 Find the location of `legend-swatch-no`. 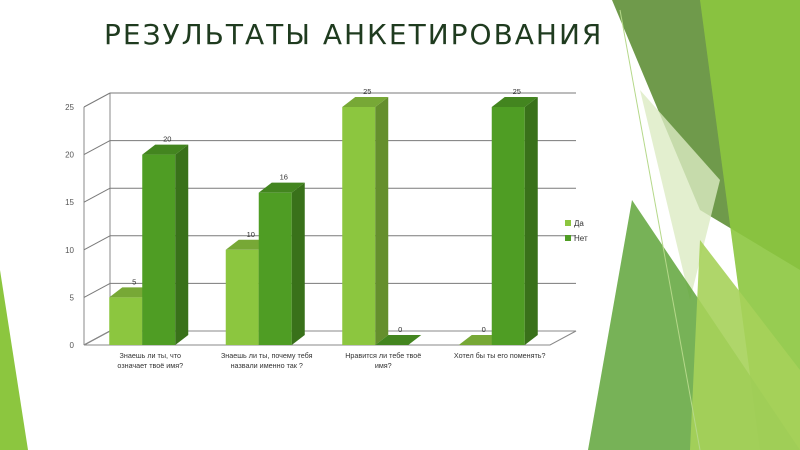

legend-swatch-no is located at coordinates (568, 238).